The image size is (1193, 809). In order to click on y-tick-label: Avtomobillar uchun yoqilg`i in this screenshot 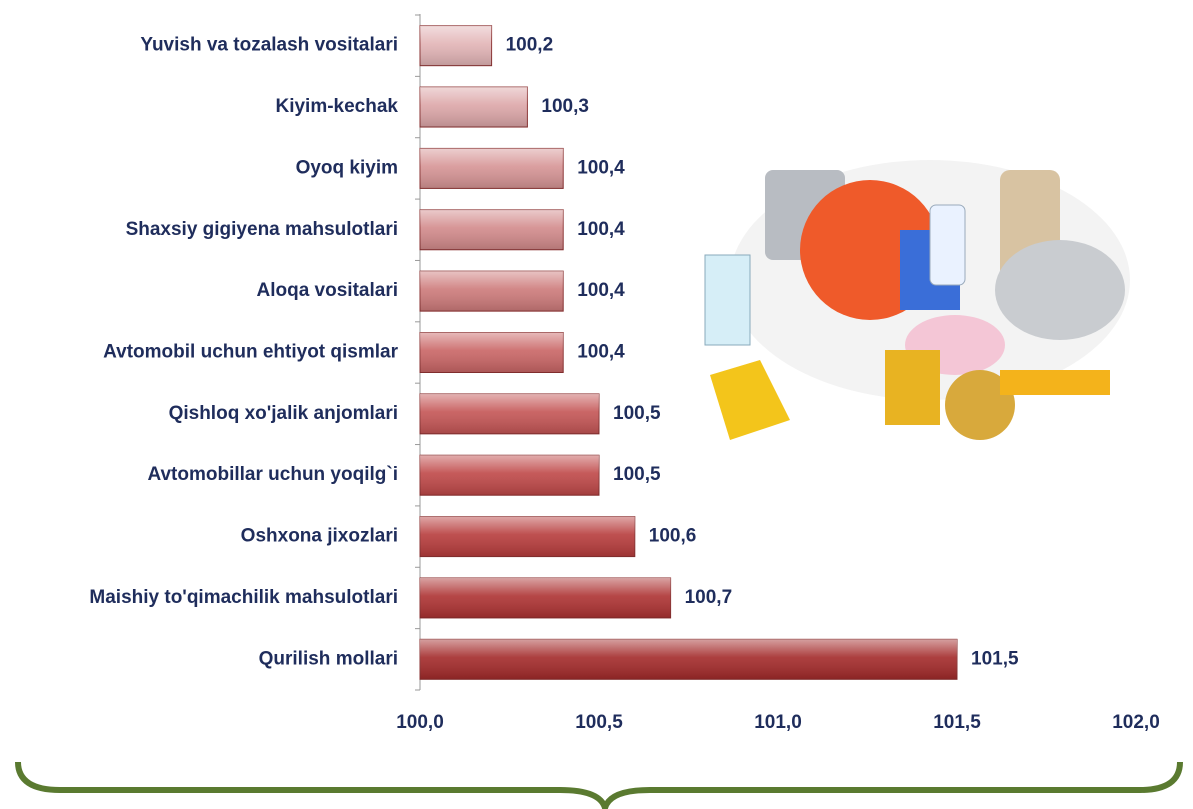, I will do `click(272, 474)`.